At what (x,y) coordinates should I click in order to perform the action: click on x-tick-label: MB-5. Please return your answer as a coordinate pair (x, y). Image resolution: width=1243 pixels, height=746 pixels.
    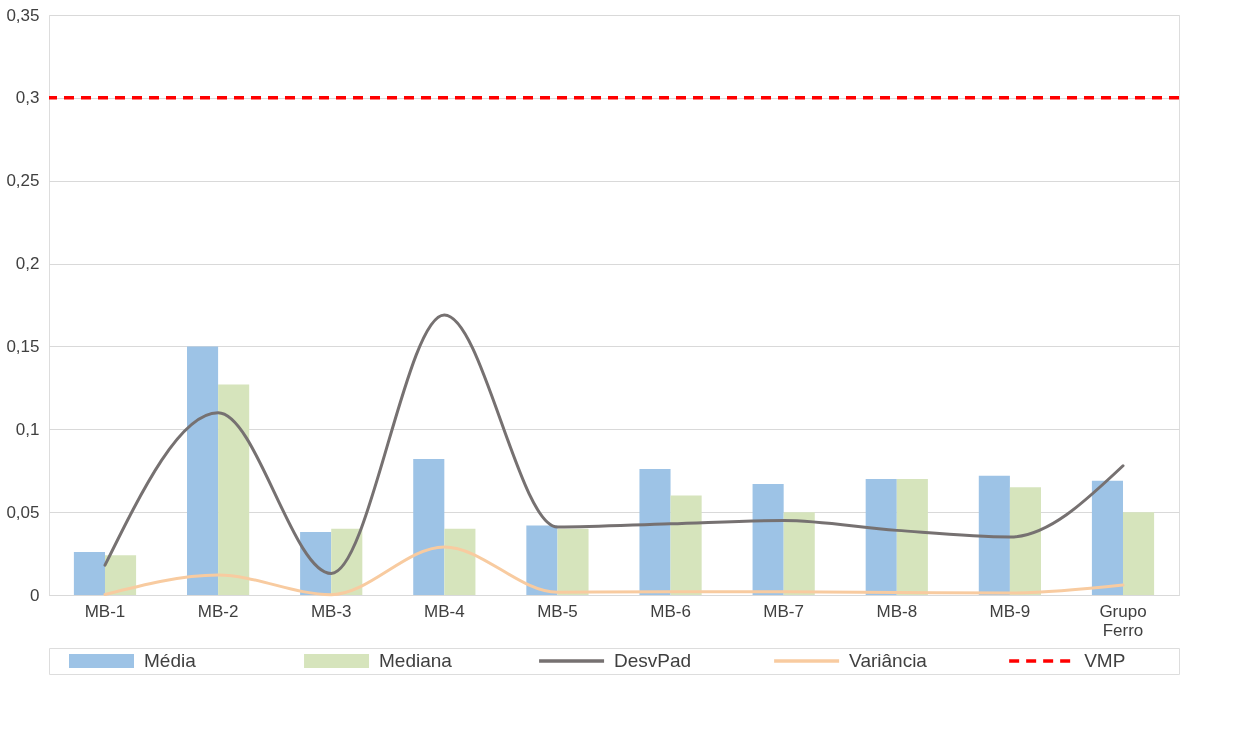
    Looking at the image, I should click on (557, 611).